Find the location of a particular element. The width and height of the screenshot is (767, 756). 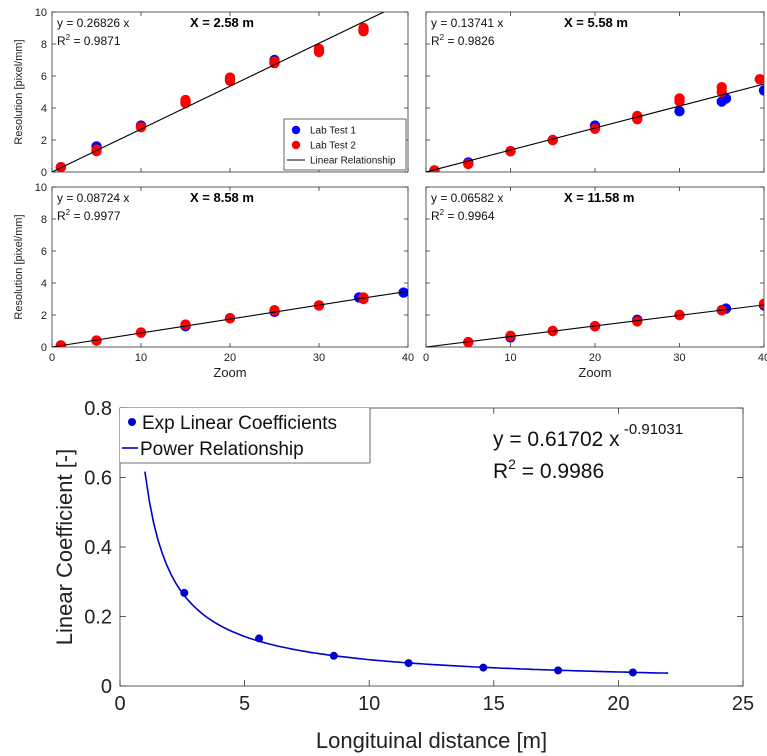

r-value: = 0.9871 is located at coordinates (95, 41).